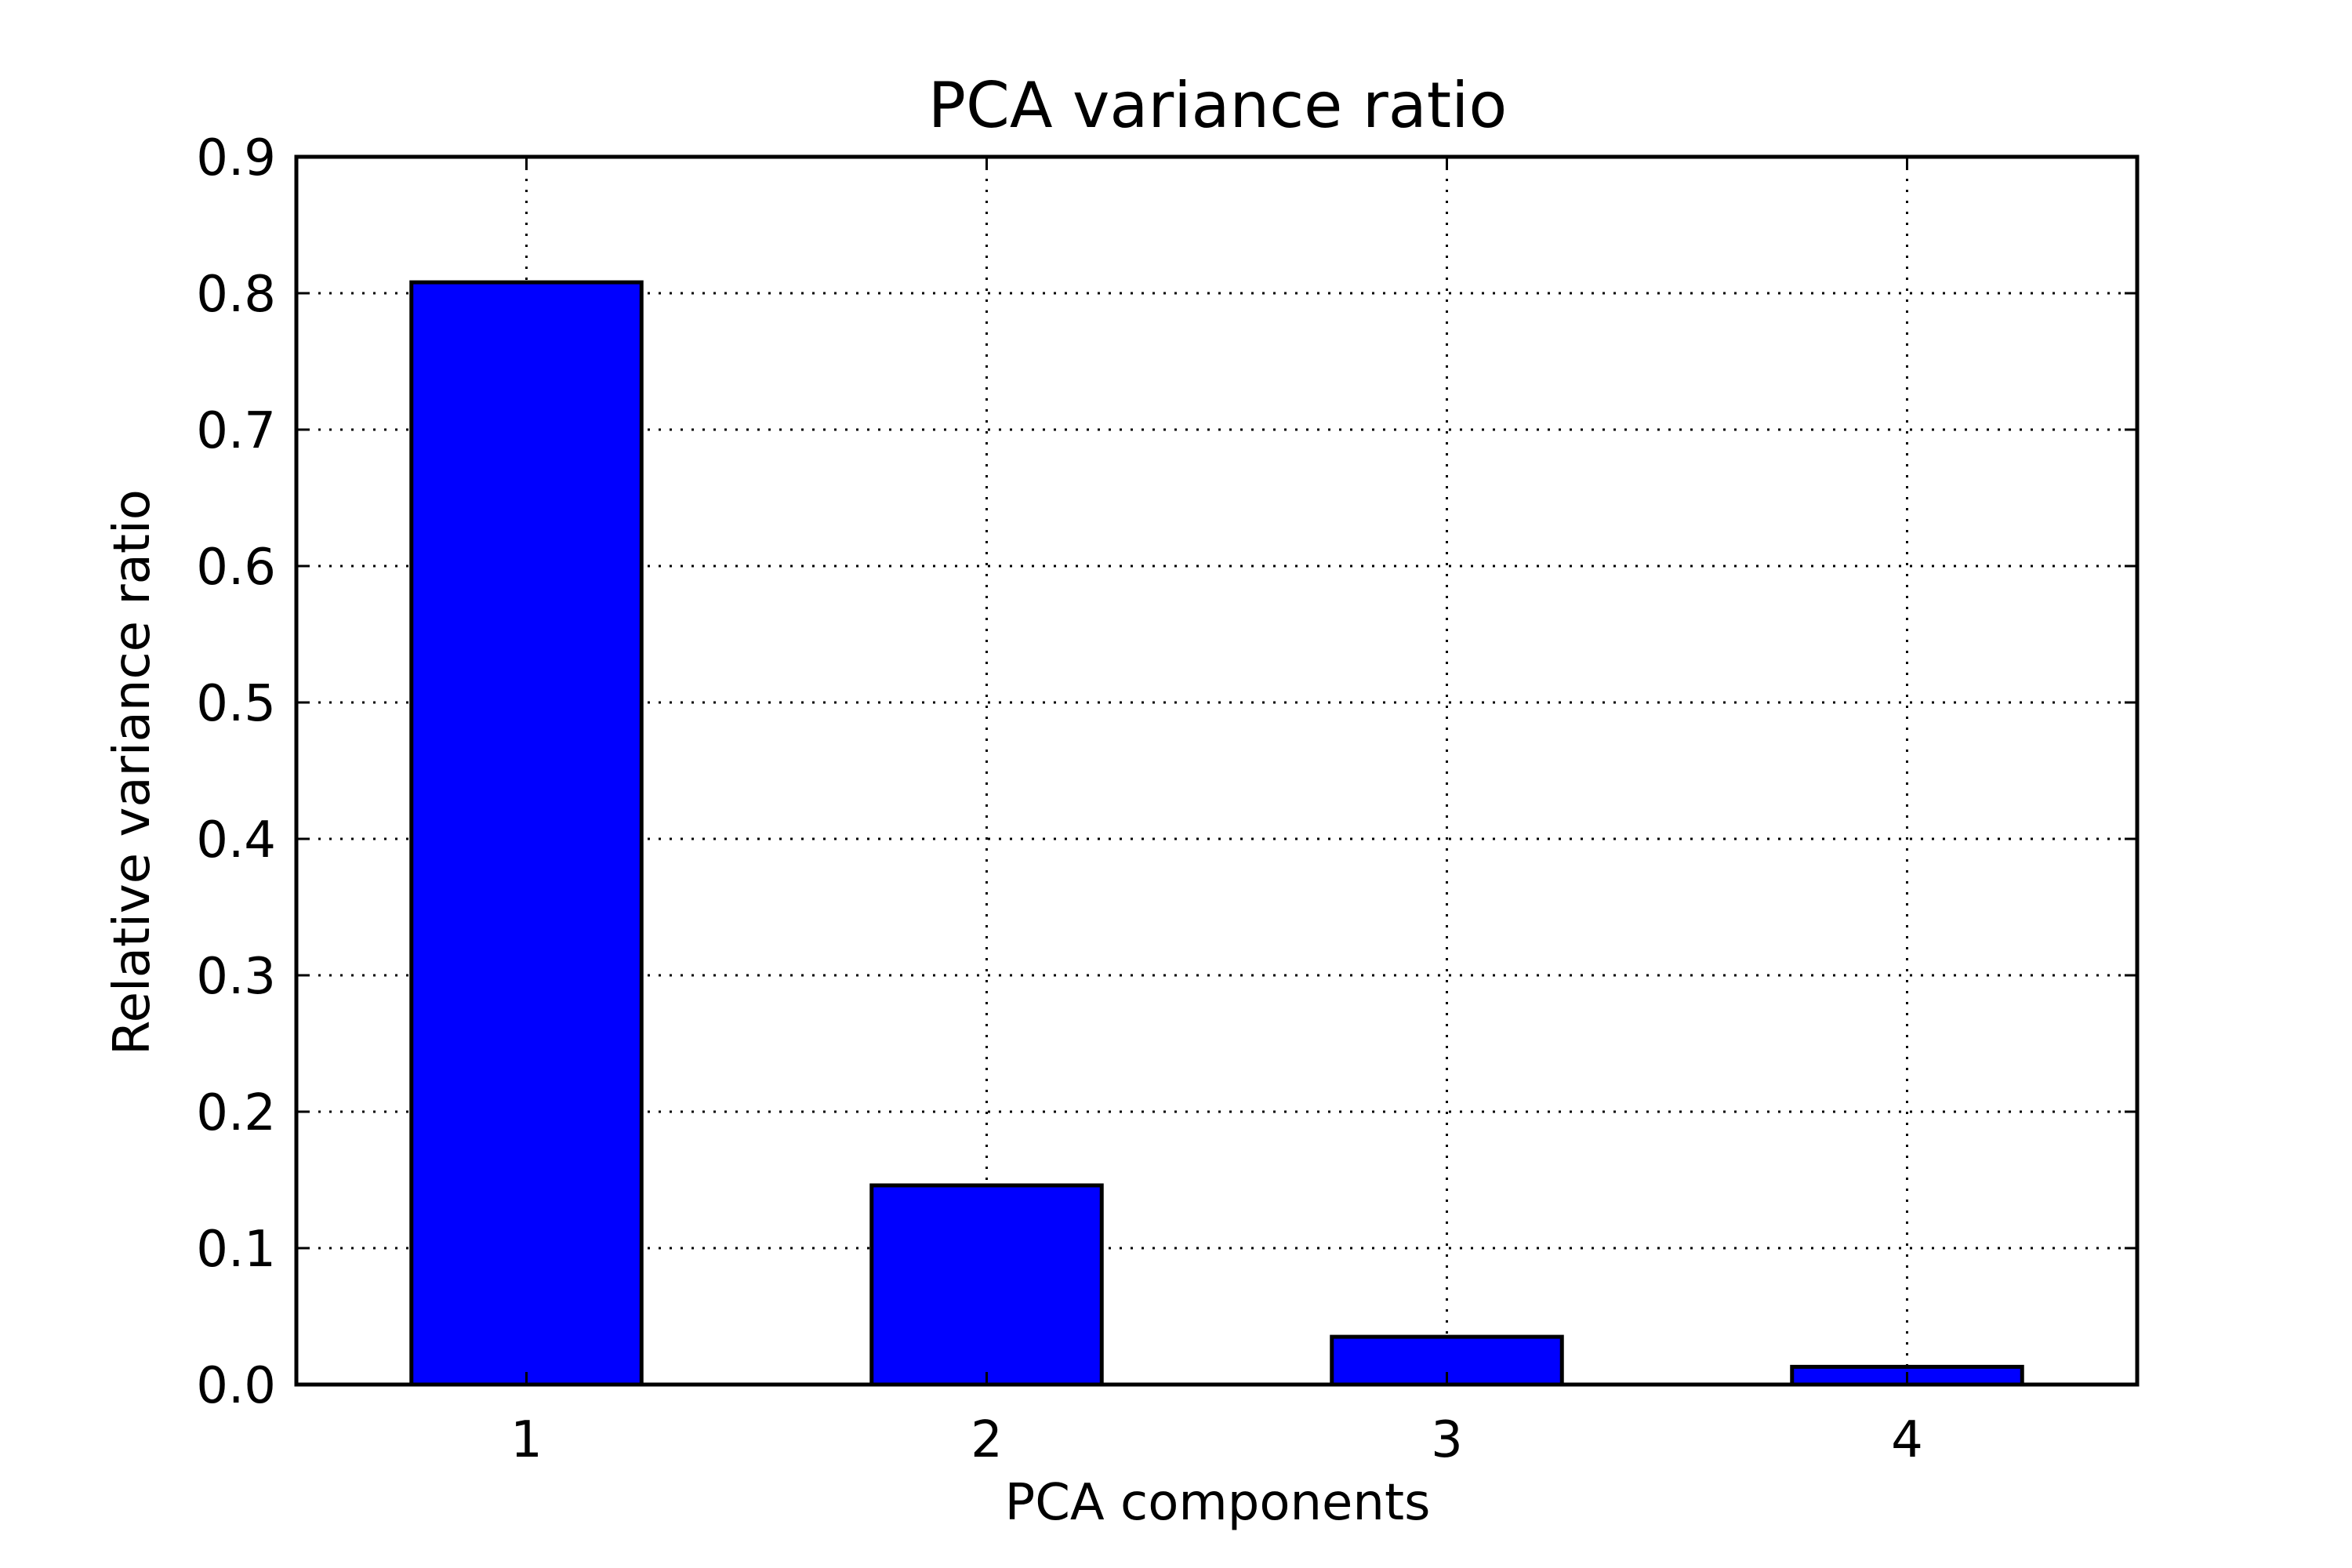  Describe the element at coordinates (987, 1440) in the screenshot. I see `x-tick-label: 2` at that location.